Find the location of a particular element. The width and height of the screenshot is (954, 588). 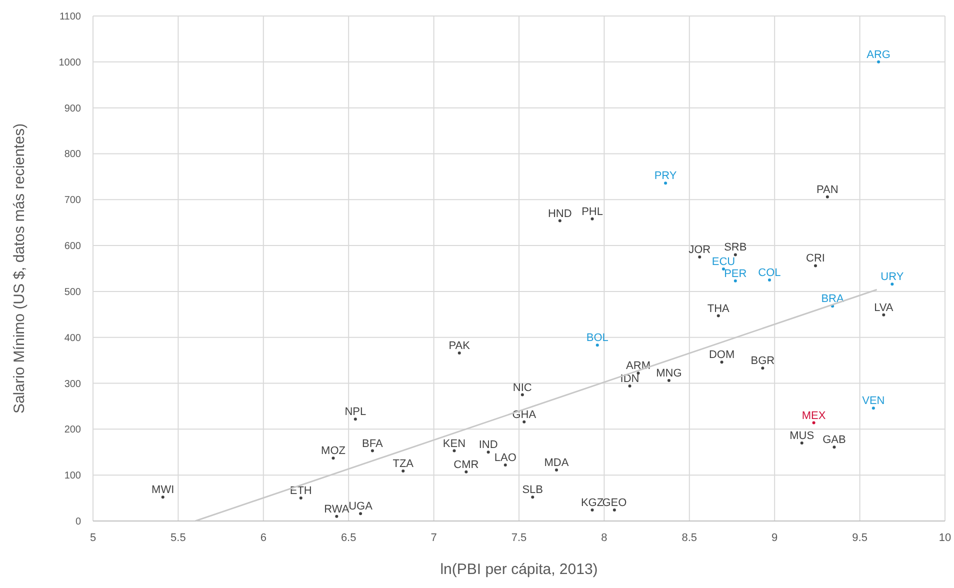

data-label: SLB is located at coordinates (533, 490).